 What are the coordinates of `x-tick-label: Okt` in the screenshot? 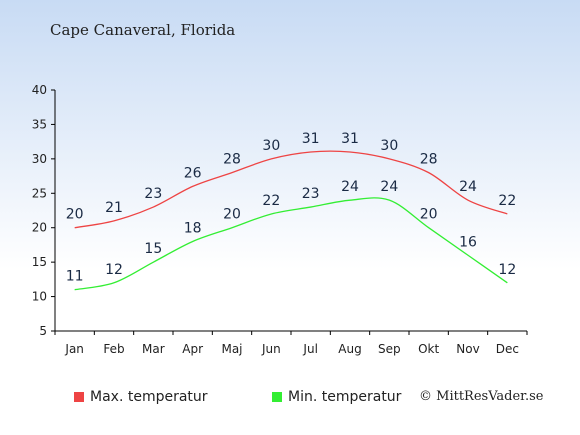 It's located at (428, 349).